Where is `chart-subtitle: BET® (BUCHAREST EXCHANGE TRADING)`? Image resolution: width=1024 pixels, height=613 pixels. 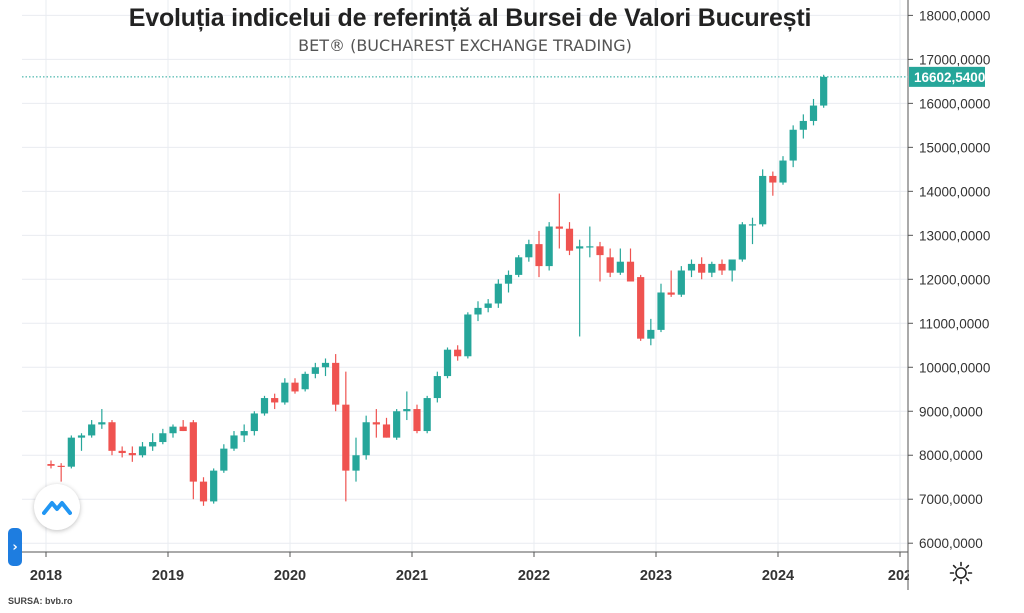 chart-subtitle: BET® (BUCHAREST EXCHANGE TRADING) is located at coordinates (465, 45).